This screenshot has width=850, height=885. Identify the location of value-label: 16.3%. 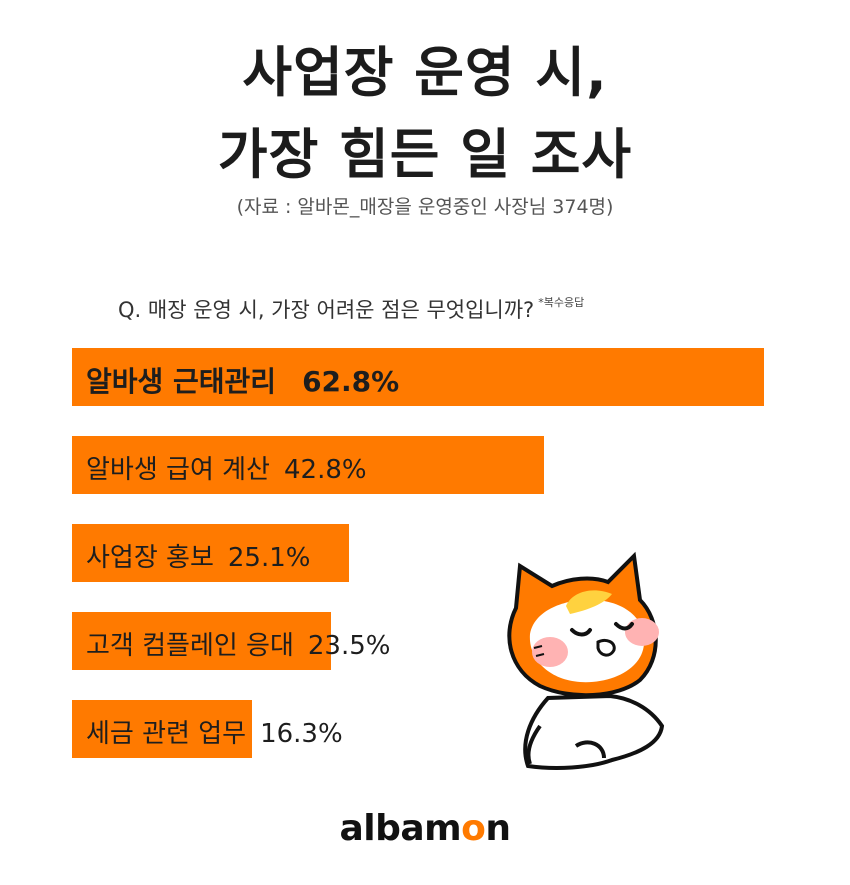
(301, 734).